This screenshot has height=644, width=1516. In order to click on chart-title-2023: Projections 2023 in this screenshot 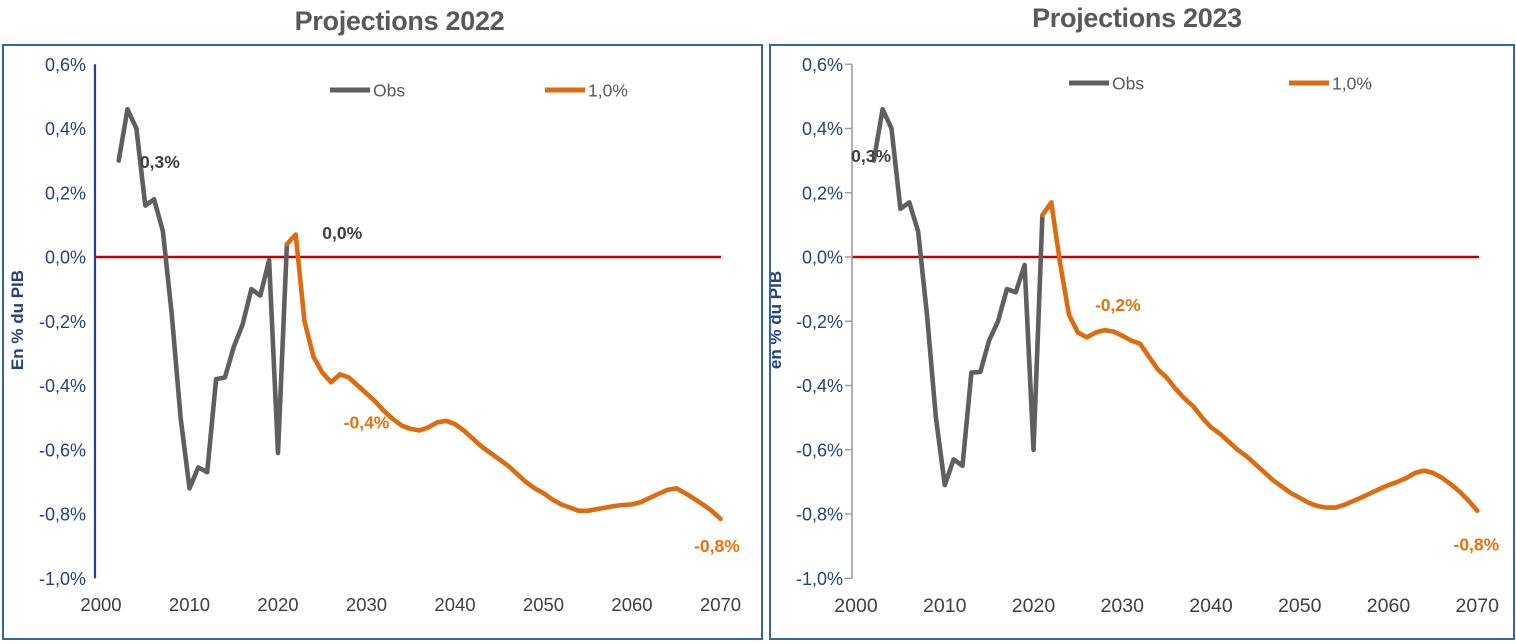, I will do `click(1137, 18)`.